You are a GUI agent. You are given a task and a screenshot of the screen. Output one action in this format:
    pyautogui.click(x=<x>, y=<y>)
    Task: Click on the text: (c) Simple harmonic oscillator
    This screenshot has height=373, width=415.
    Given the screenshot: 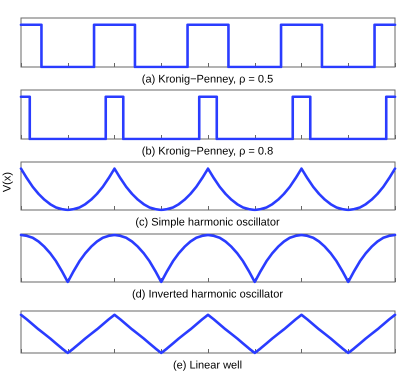 What is the action you would take?
    pyautogui.click(x=207, y=222)
    